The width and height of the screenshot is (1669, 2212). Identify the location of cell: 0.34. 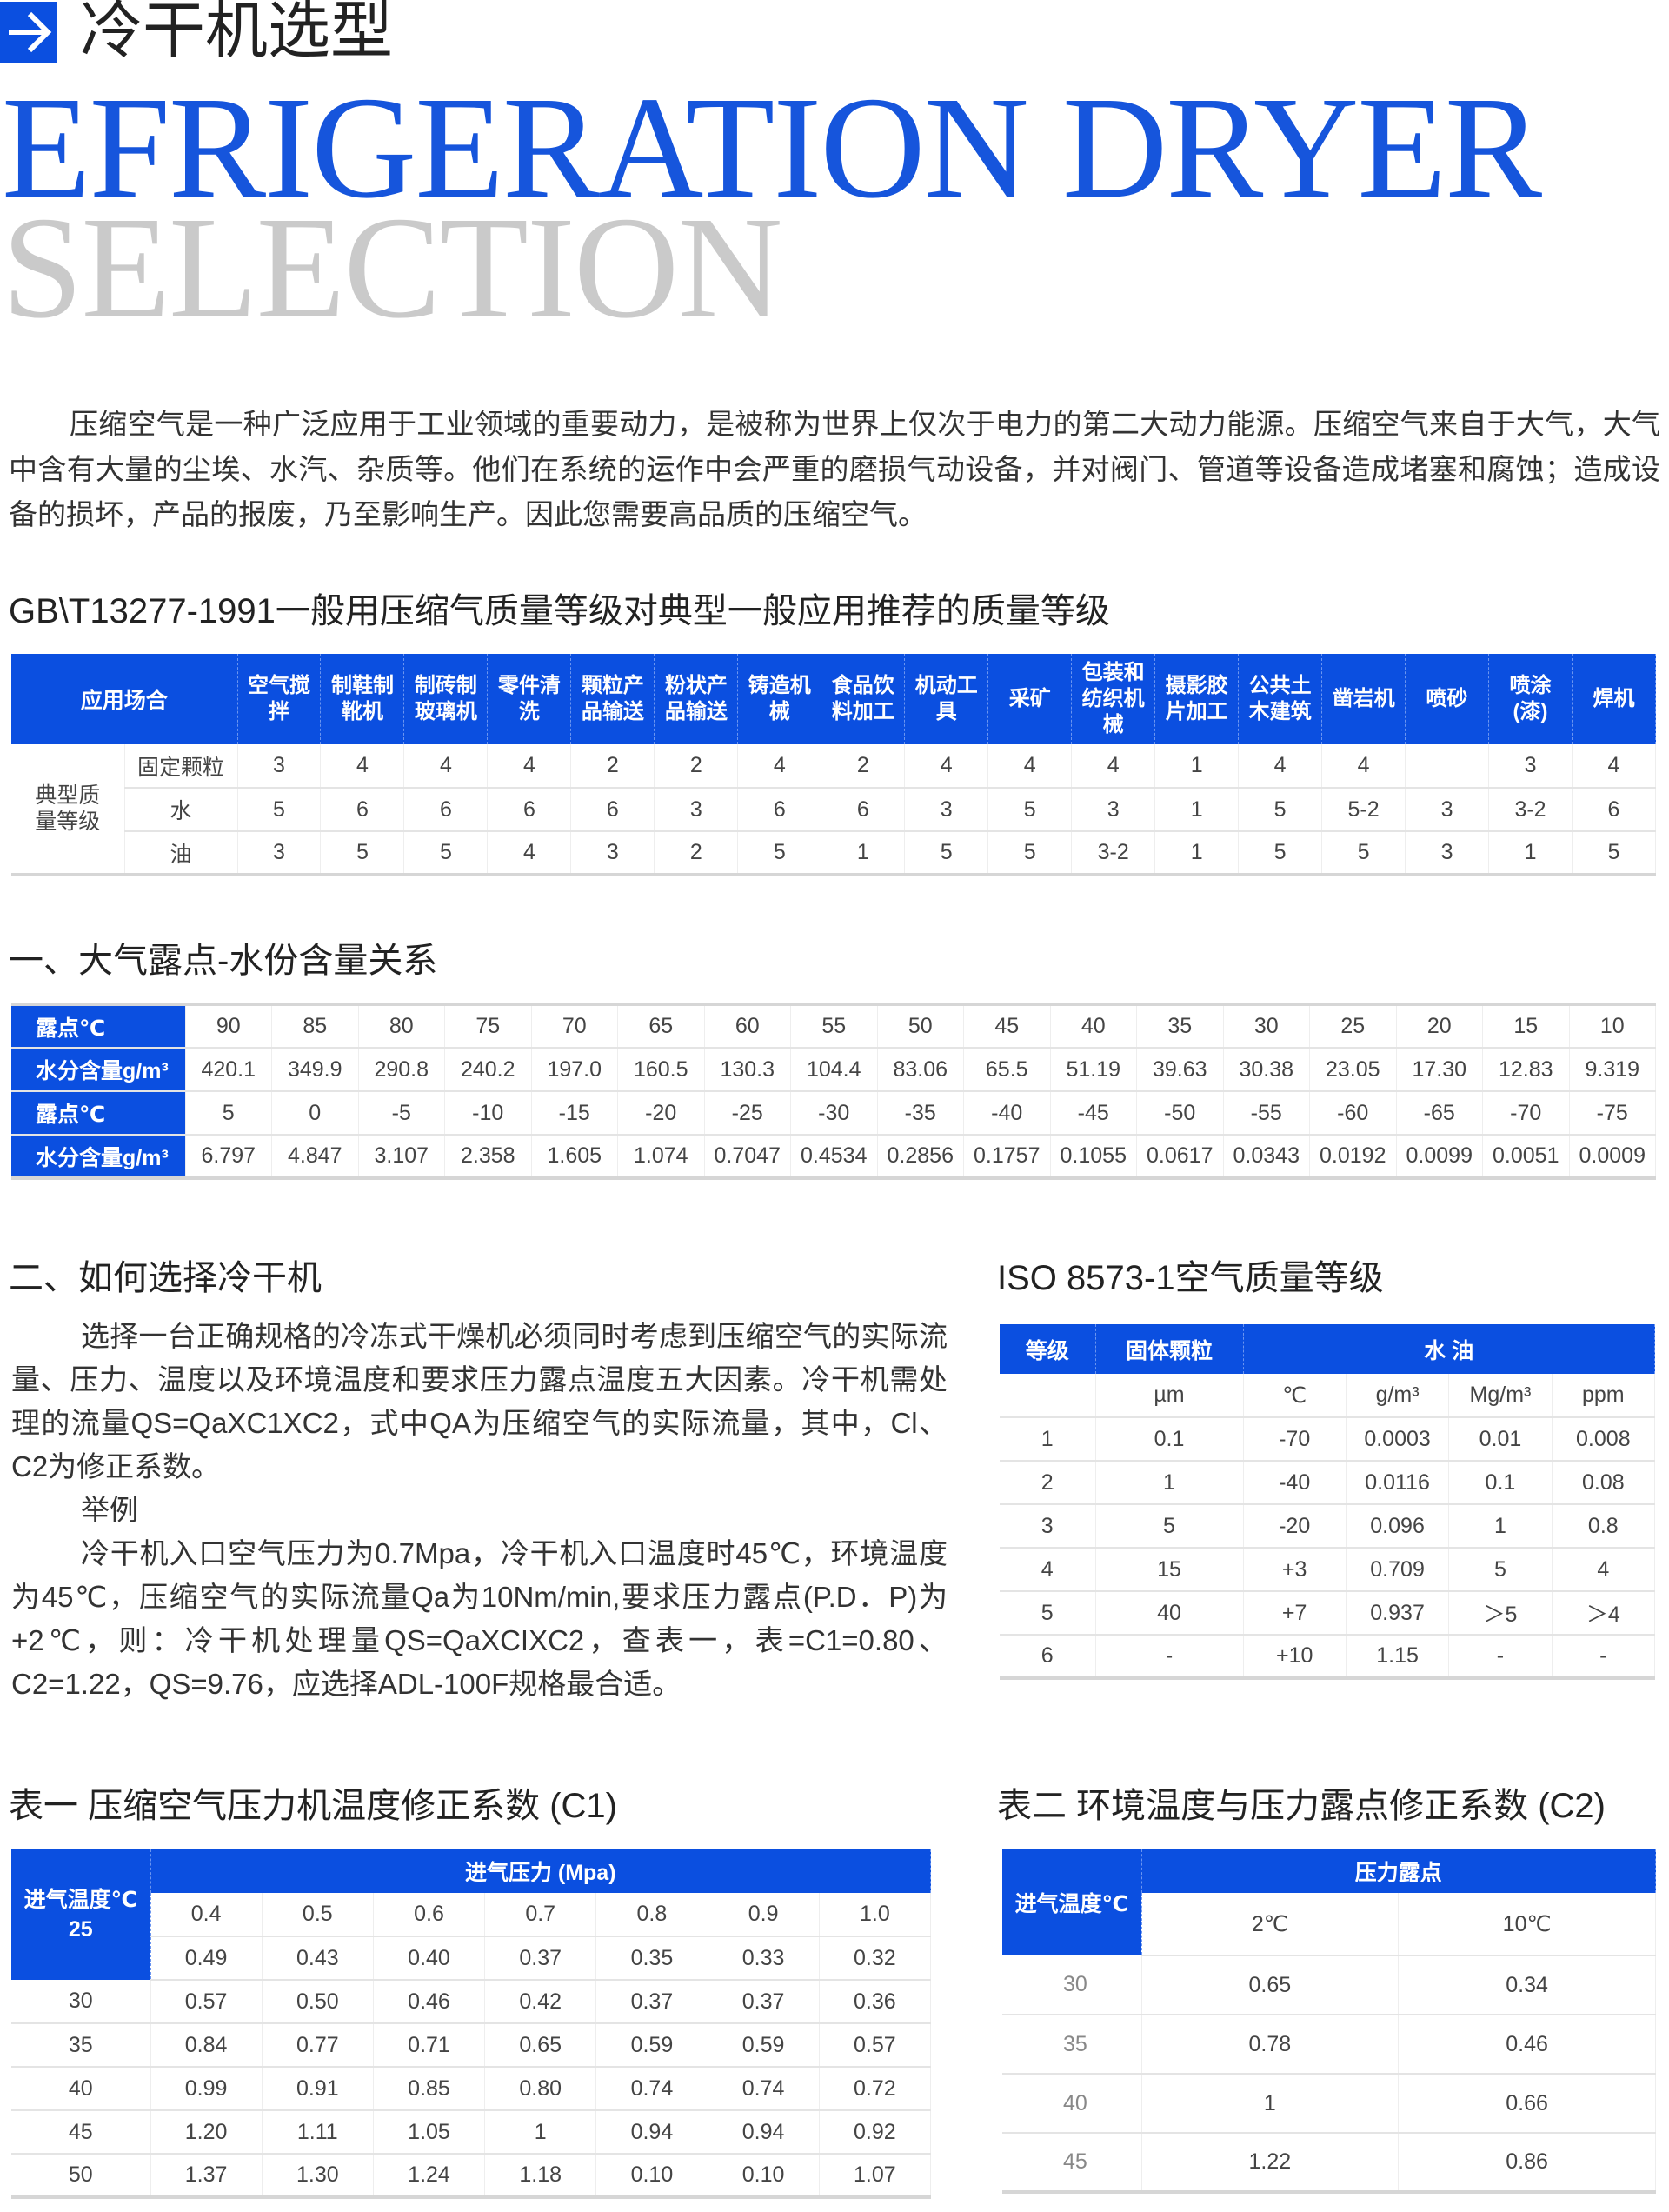
(1527, 1985).